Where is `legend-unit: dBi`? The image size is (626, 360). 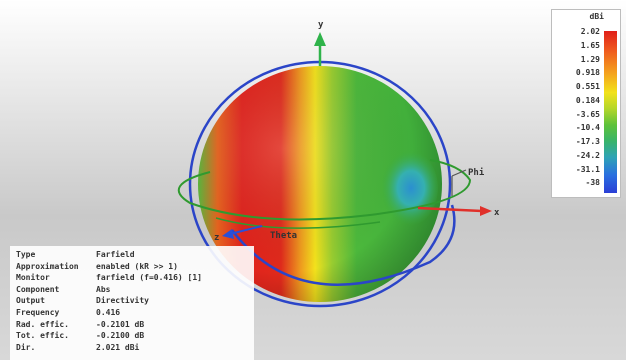 legend-unit: dBi is located at coordinates (596, 16).